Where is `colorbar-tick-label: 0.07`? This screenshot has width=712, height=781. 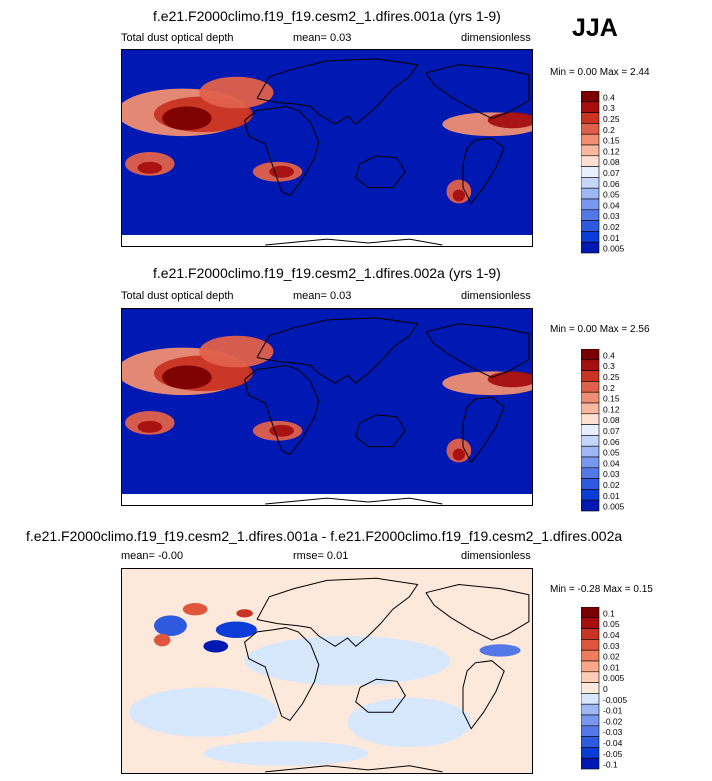
colorbar-tick-label: 0.07 is located at coordinates (611, 431).